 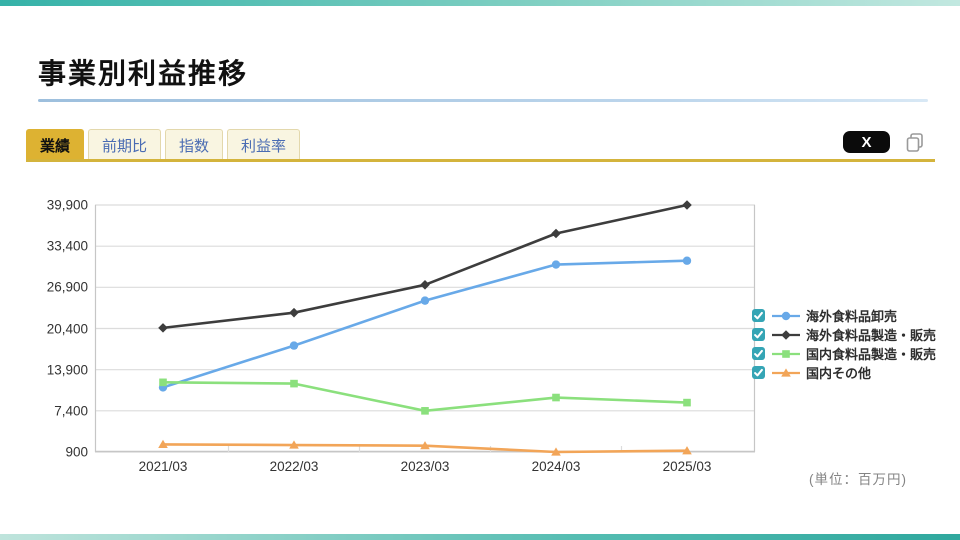 What do you see at coordinates (915, 142) in the screenshot?
I see `copy-button` at bounding box center [915, 142].